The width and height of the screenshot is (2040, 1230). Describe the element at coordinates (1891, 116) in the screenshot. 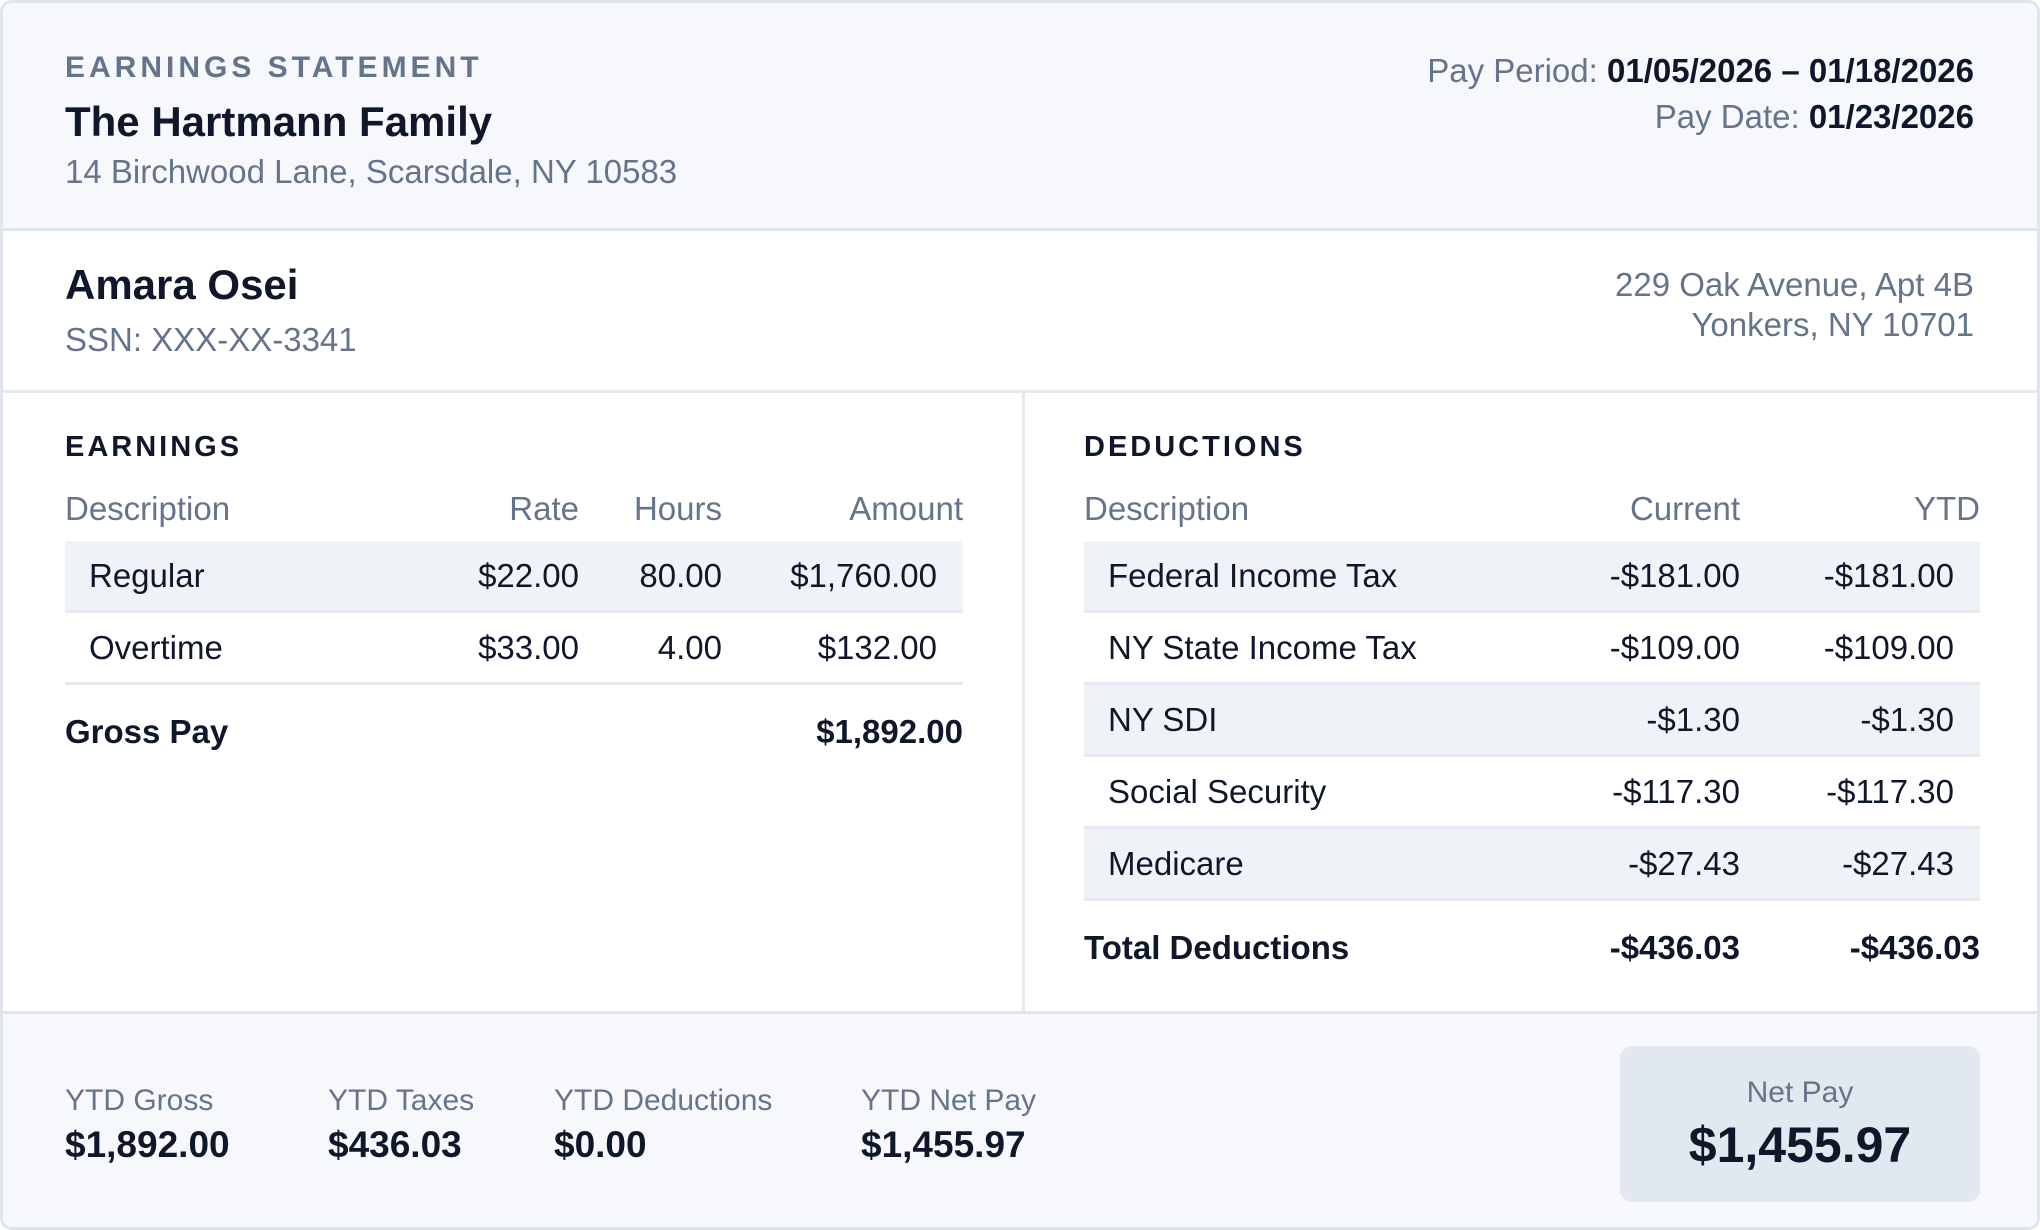

I see `pay-date-value: 01/23/2026` at that location.